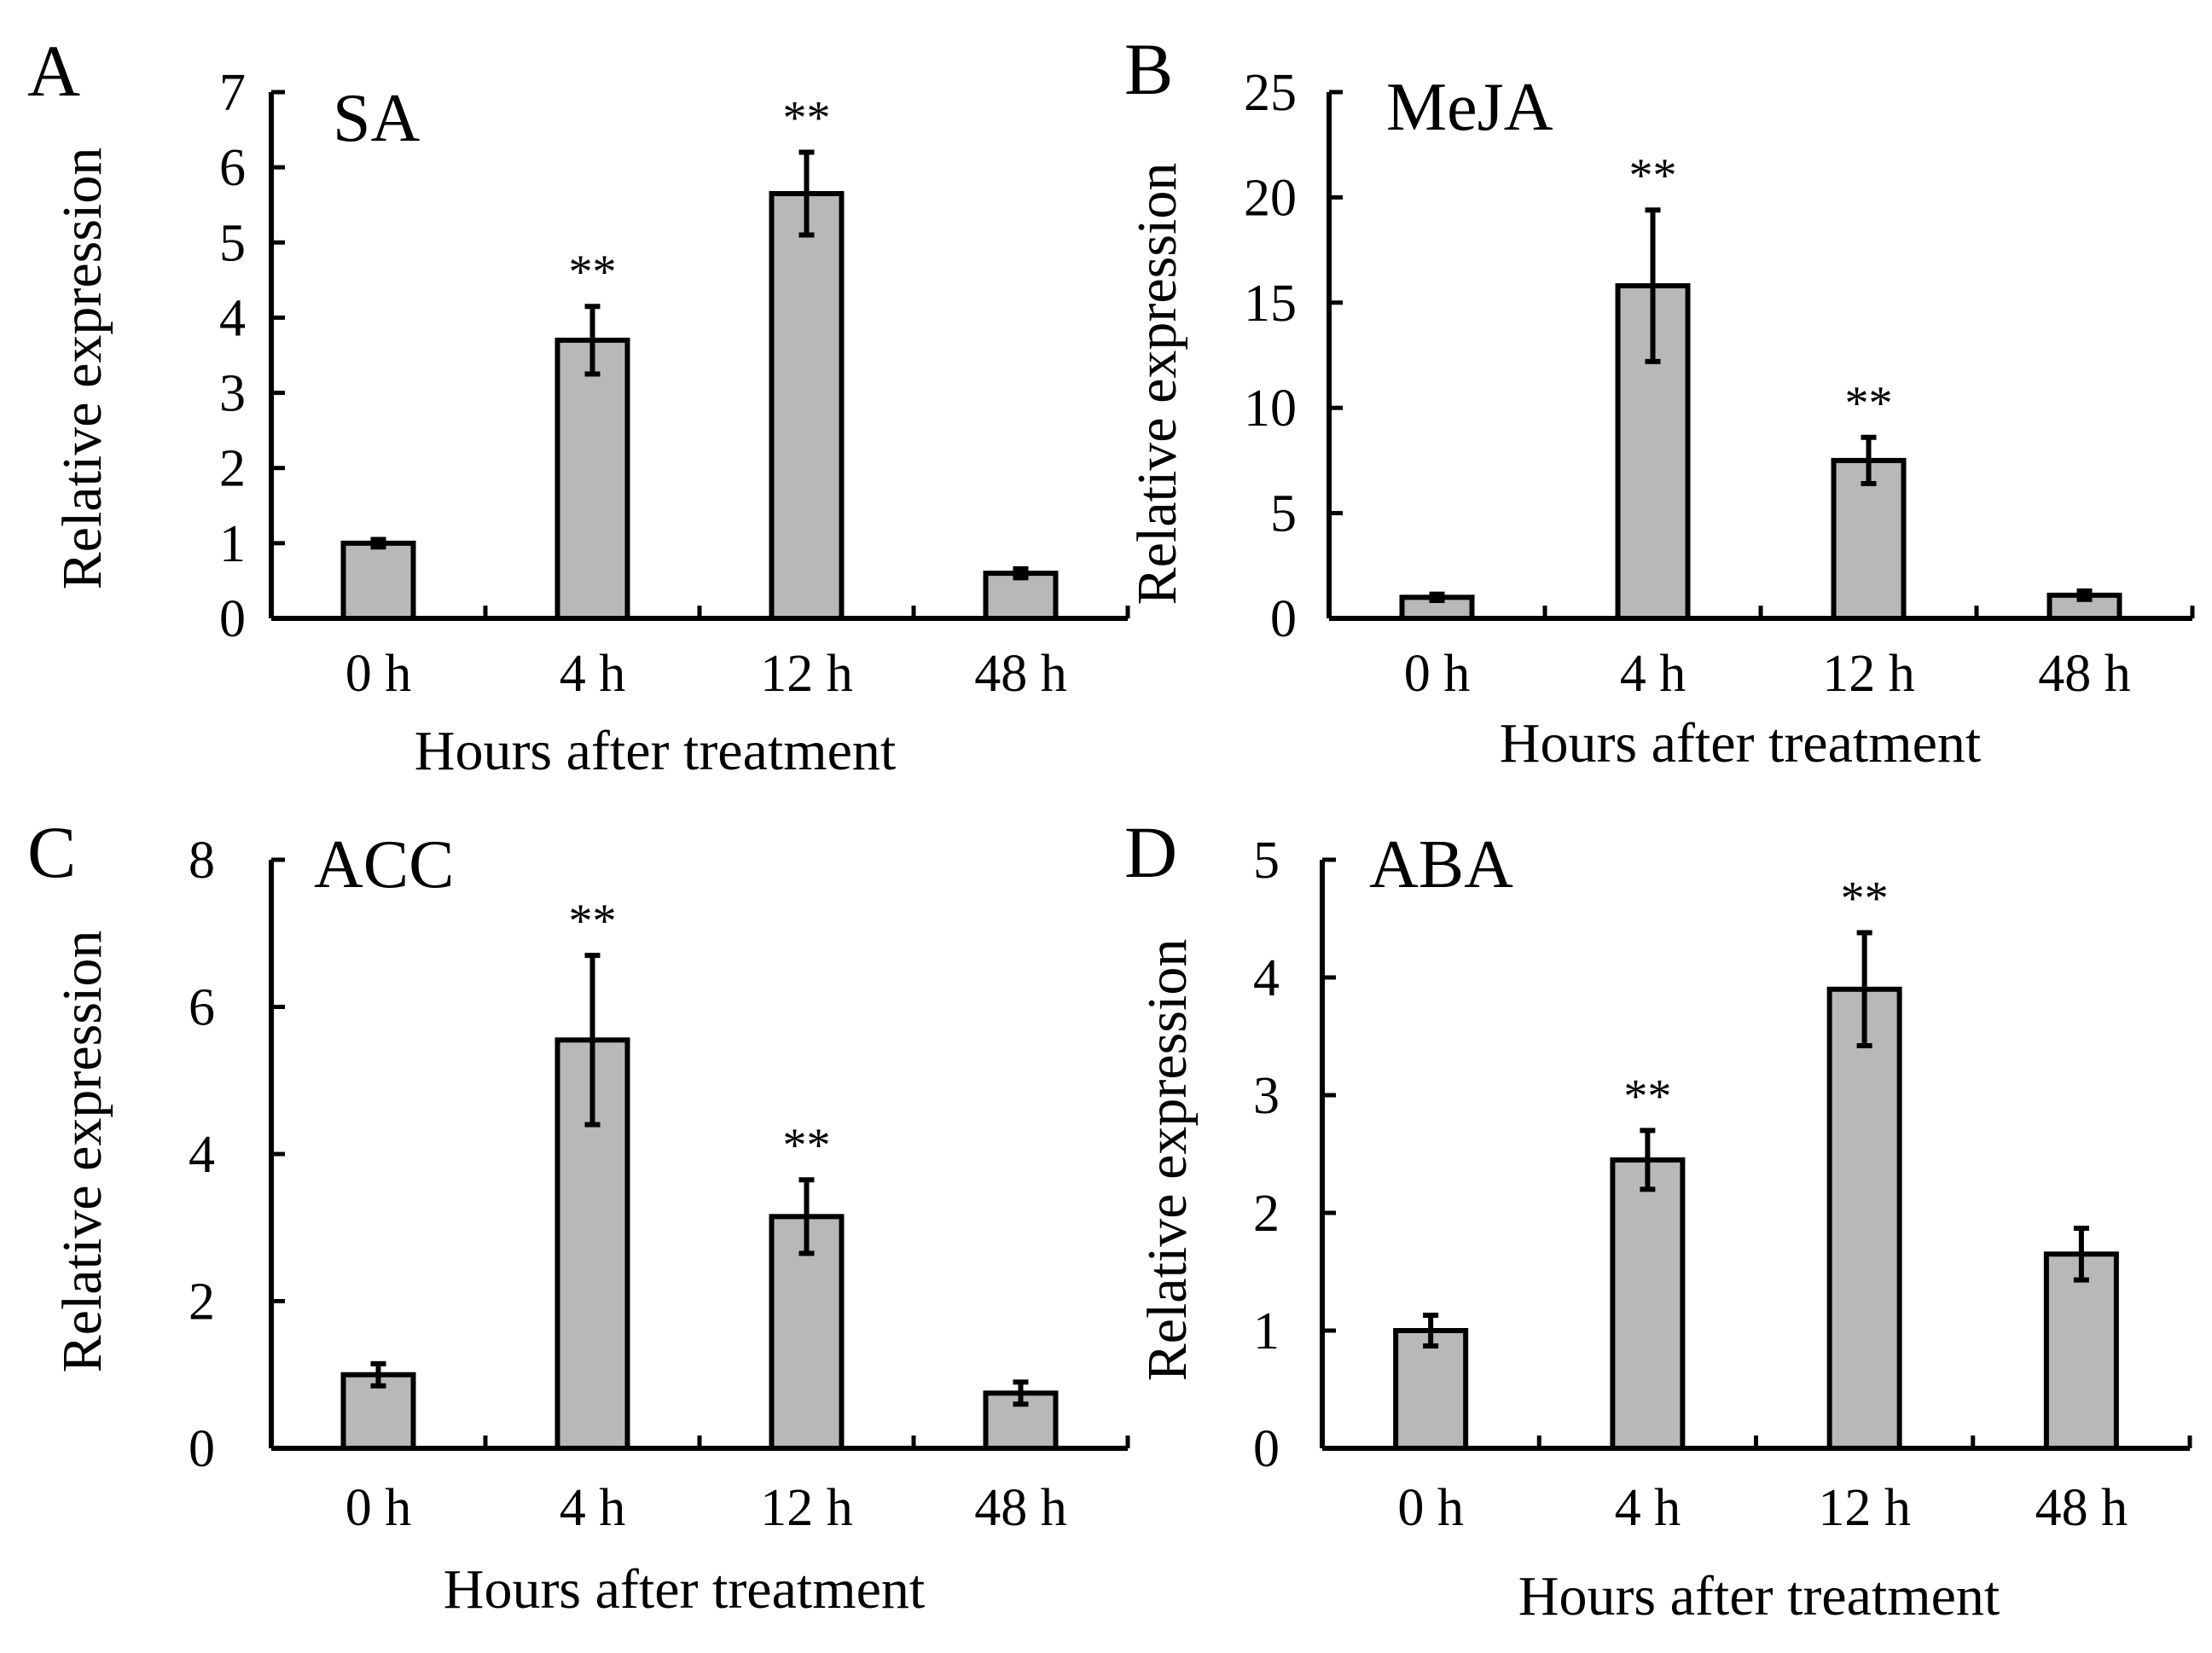 The image size is (2212, 1653). Describe the element at coordinates (1148, 69) in the screenshot. I see `panel-letter: B` at that location.